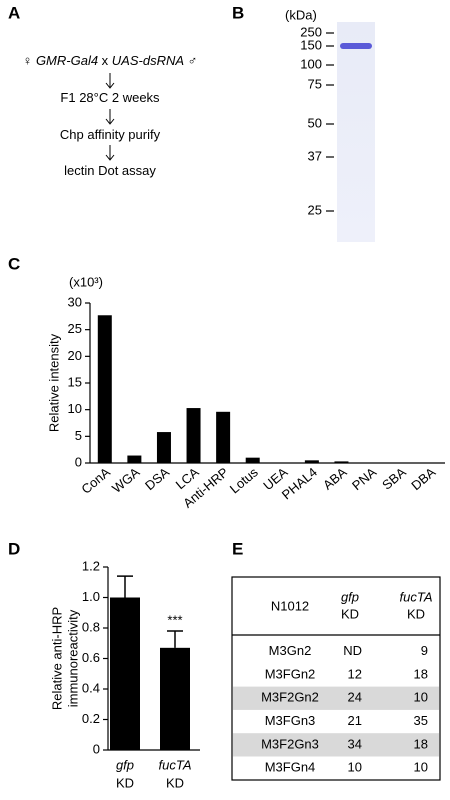  Describe the element at coordinates (75, 408) in the screenshot. I see `y-tick-label: 10` at that location.